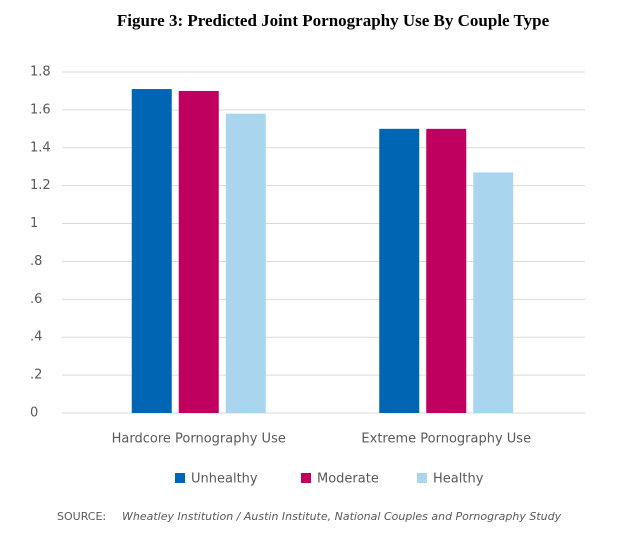 The width and height of the screenshot is (633, 535). What do you see at coordinates (34, 413) in the screenshot?
I see `y-tick-label: 0` at bounding box center [34, 413].